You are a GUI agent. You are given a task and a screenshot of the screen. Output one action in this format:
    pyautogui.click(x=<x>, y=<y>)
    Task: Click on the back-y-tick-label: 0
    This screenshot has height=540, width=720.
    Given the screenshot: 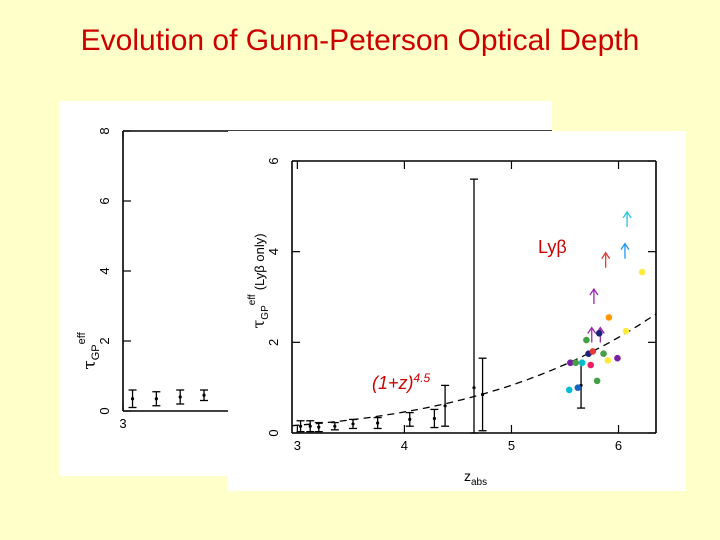 What is the action you would take?
    pyautogui.click(x=104, y=410)
    